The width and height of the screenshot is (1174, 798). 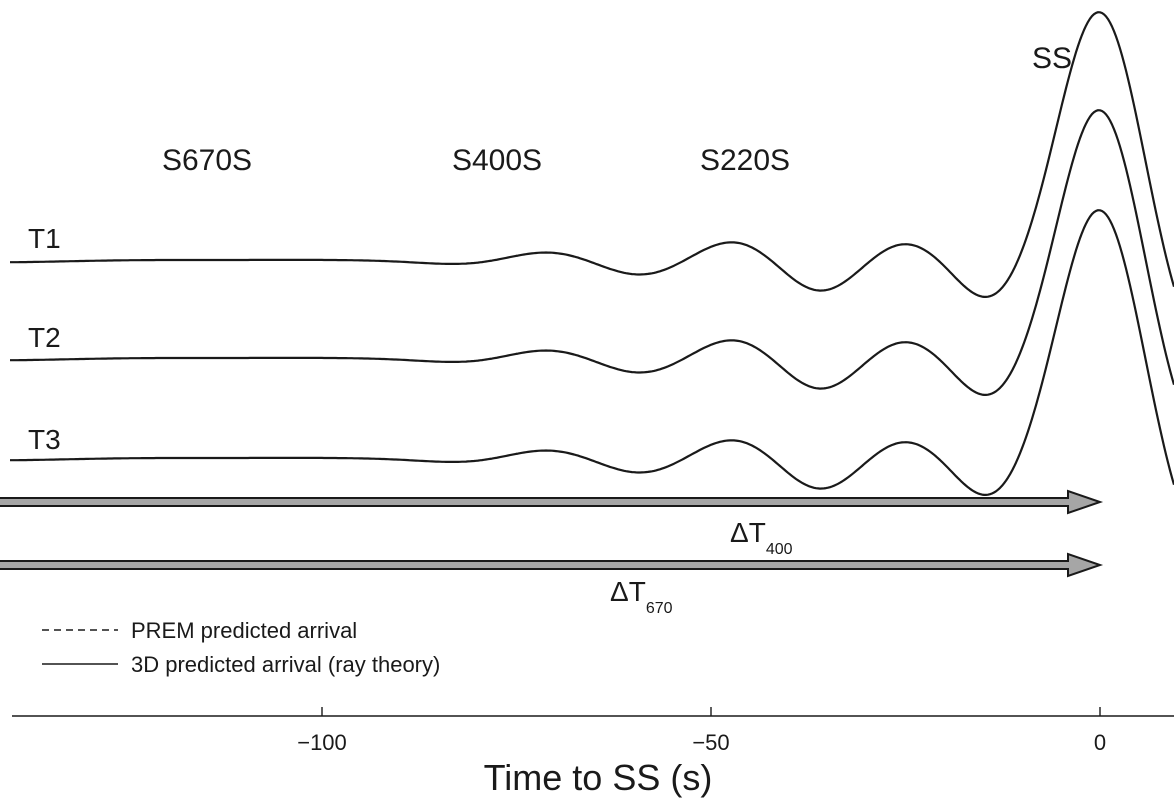 I want to click on trace-label-t2: T2, so click(x=44, y=337).